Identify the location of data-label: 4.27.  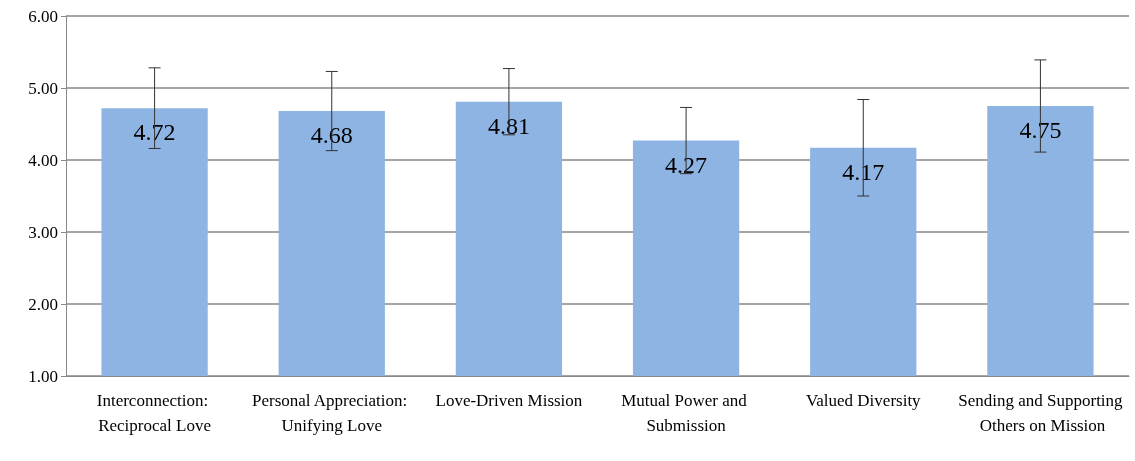
(686, 164).